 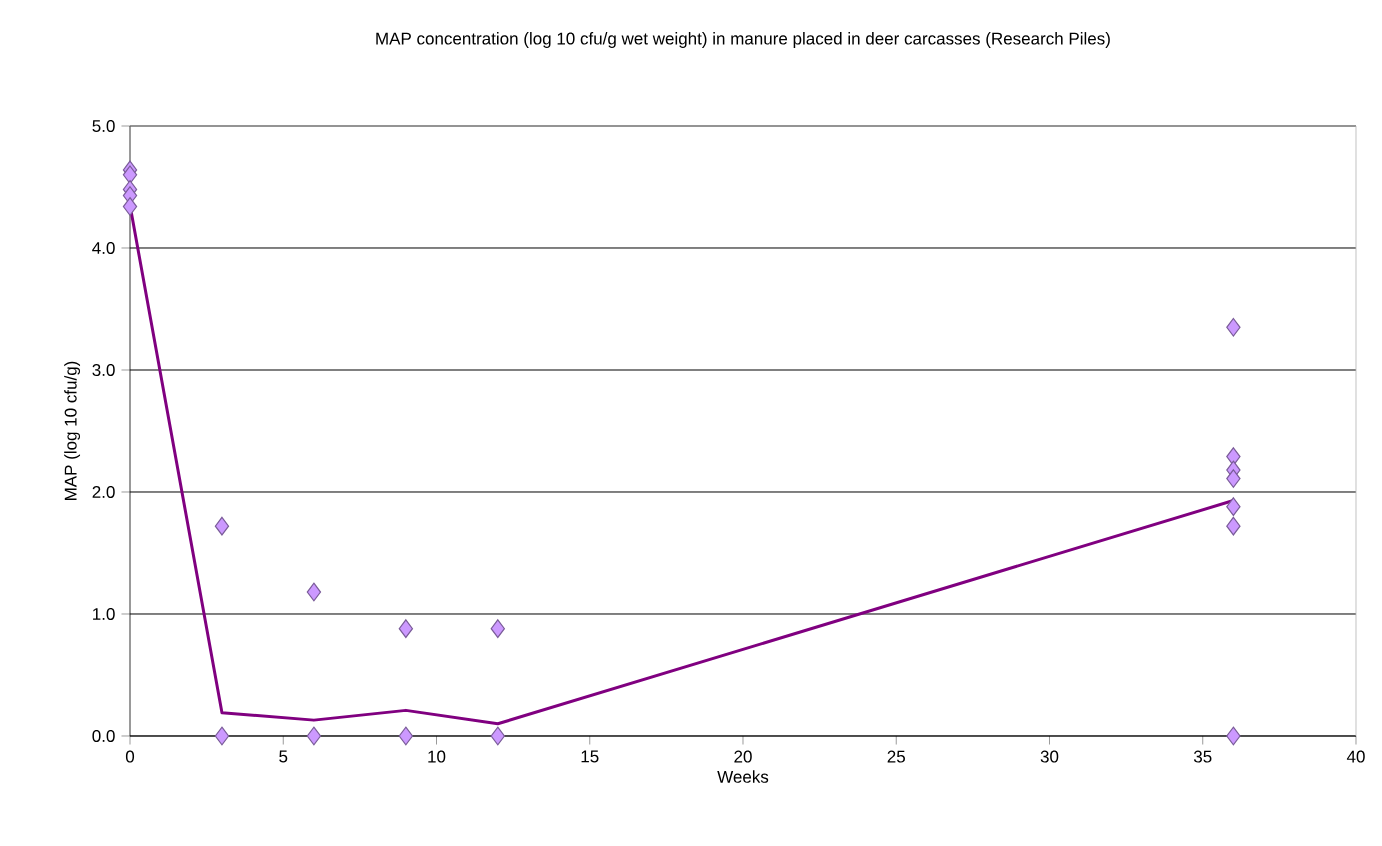 I want to click on y-tick-label: 3.0, so click(x=103, y=370).